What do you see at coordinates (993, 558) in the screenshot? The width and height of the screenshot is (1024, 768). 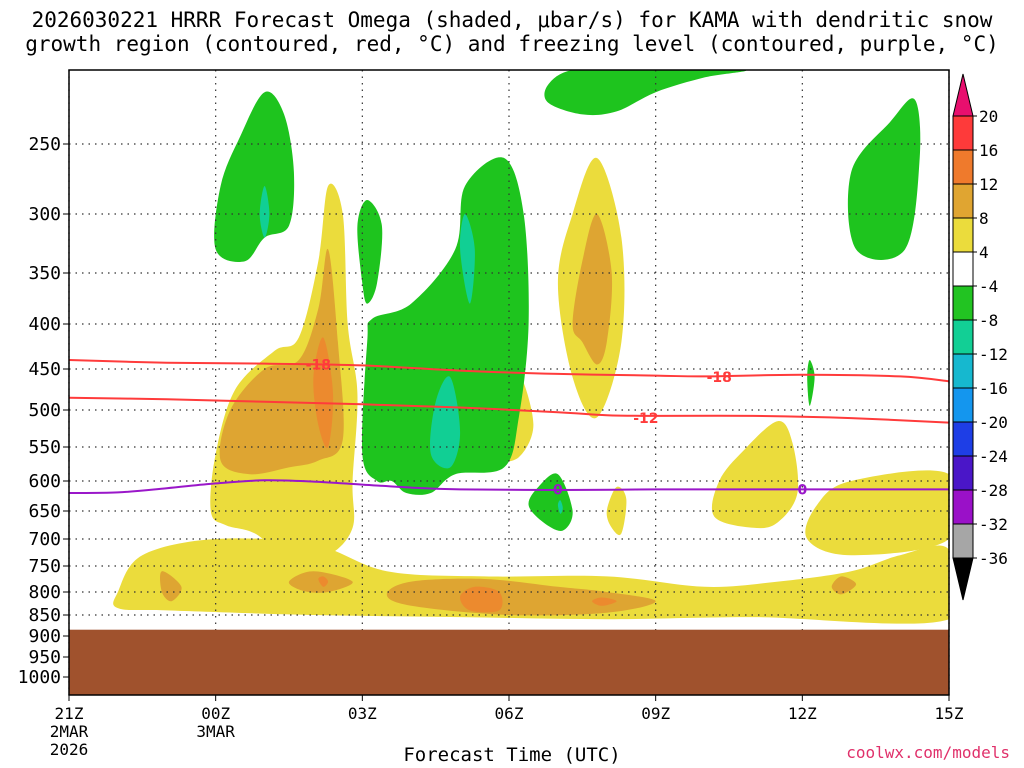 I see `colorbar-label--36: -36` at bounding box center [993, 558].